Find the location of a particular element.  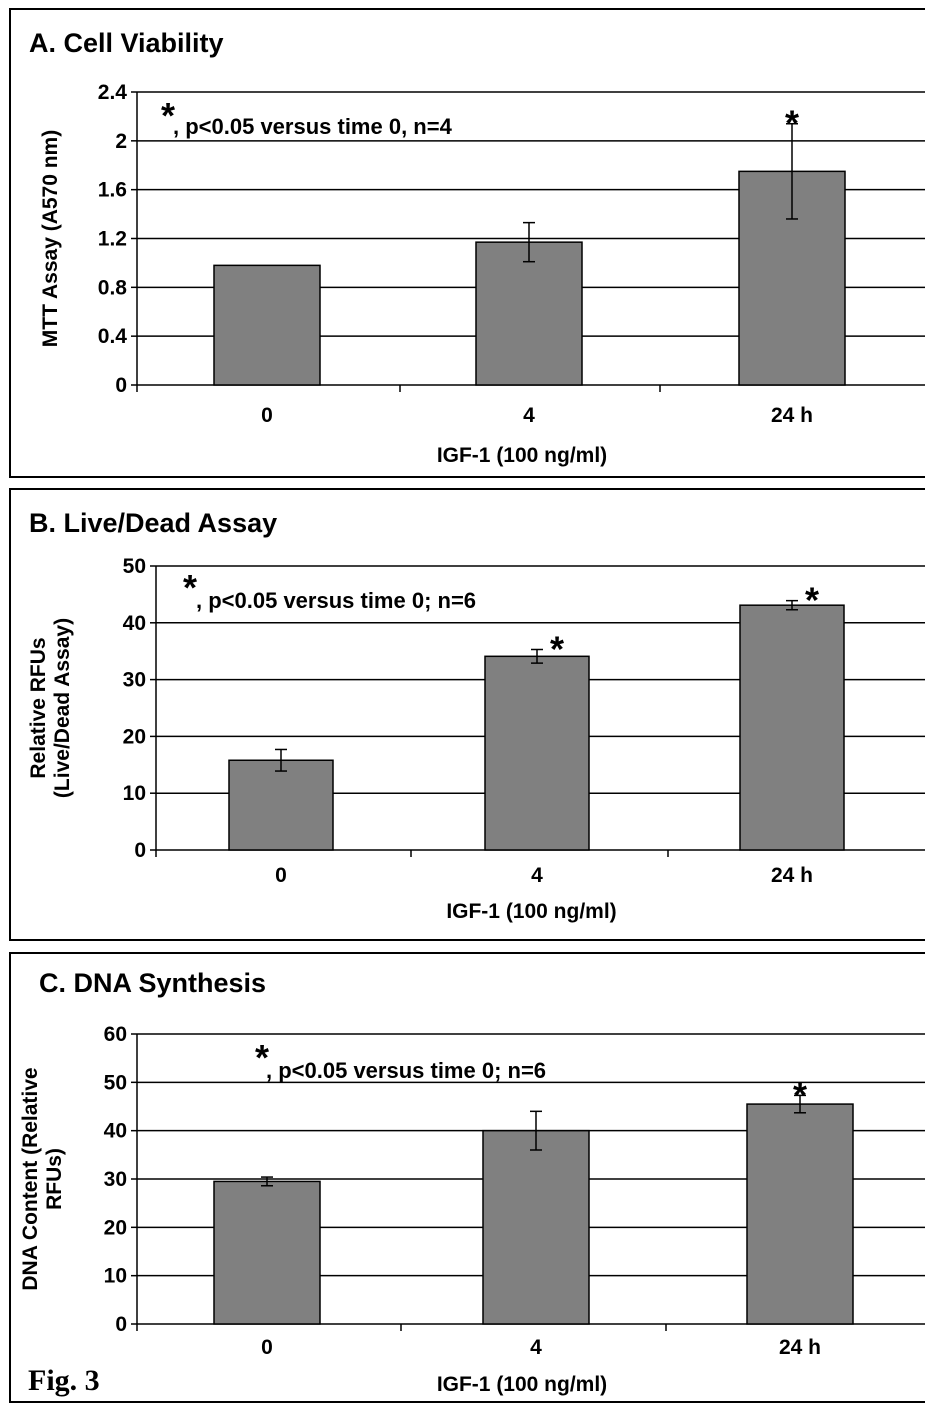

y-axis-label: (Live/Dead Assay) is located at coordinates (62, 708).